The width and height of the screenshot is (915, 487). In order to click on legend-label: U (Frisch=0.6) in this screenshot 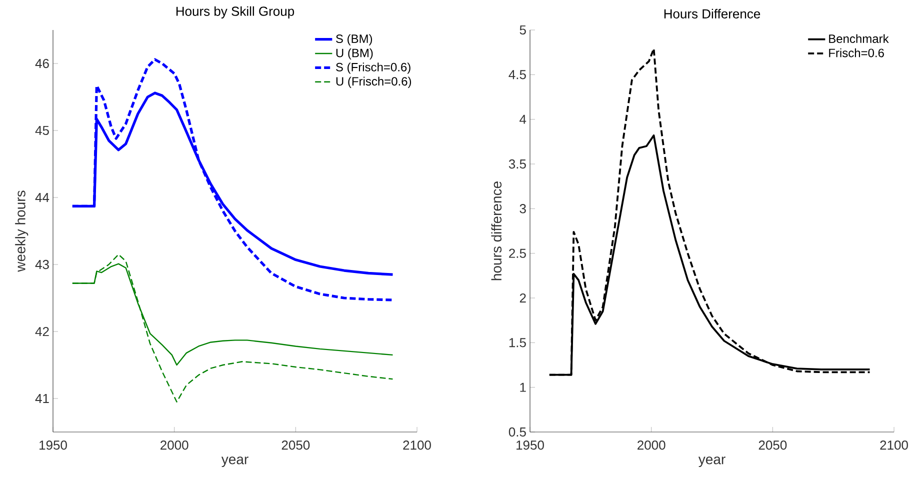, I will do `click(374, 82)`.